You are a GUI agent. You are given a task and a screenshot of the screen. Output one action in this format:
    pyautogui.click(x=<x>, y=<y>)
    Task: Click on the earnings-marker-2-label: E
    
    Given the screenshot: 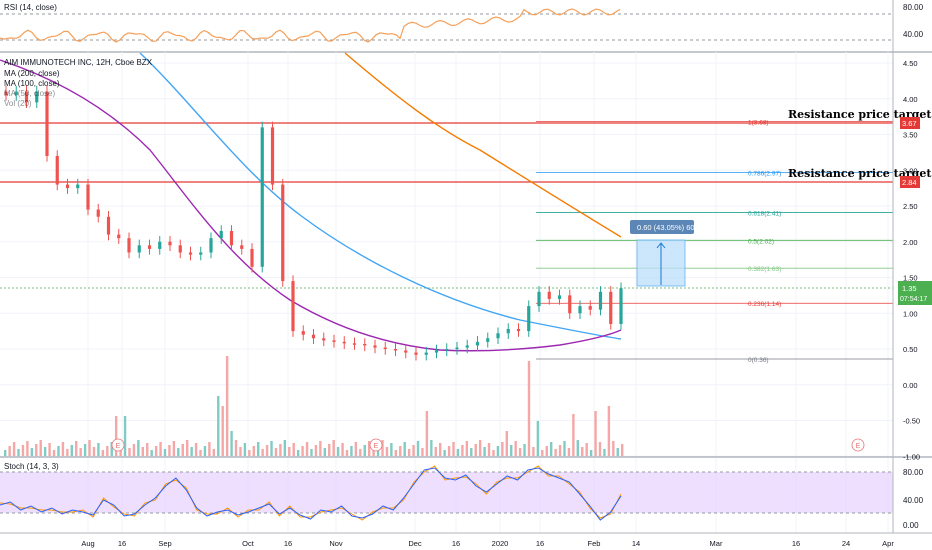 What is the action you would take?
    pyautogui.click(x=376, y=446)
    